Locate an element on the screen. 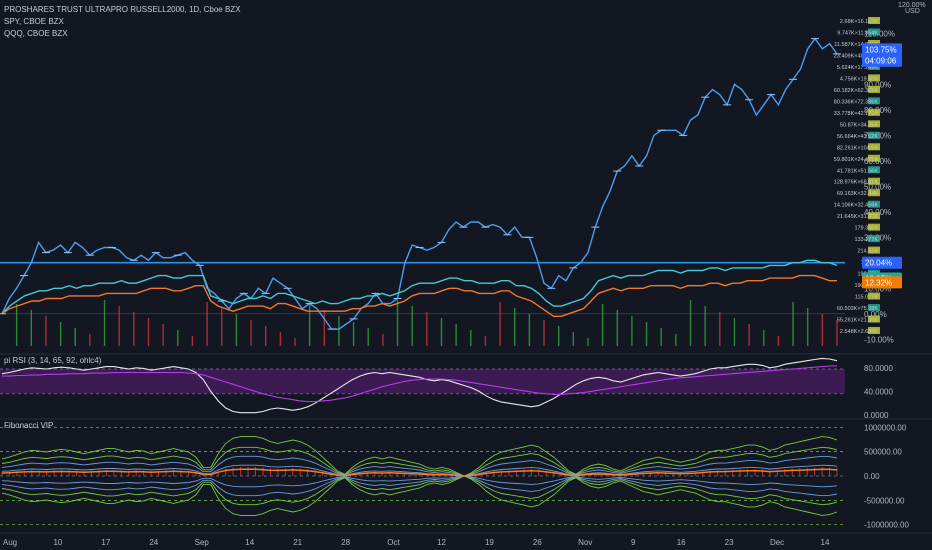 This screenshot has height=550, width=932. volume-profile-label: 21.645K×31.60K is located at coordinates (857, 217).